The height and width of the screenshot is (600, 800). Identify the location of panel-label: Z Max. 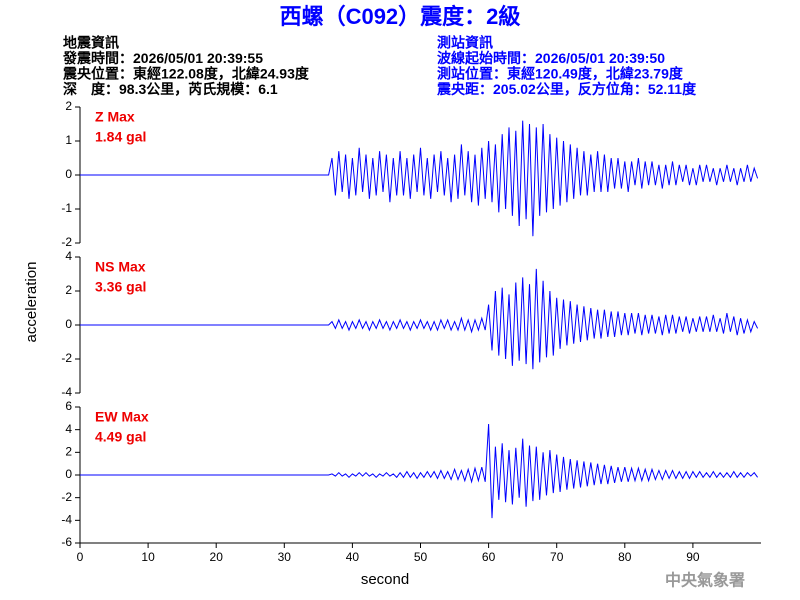
(115, 117).